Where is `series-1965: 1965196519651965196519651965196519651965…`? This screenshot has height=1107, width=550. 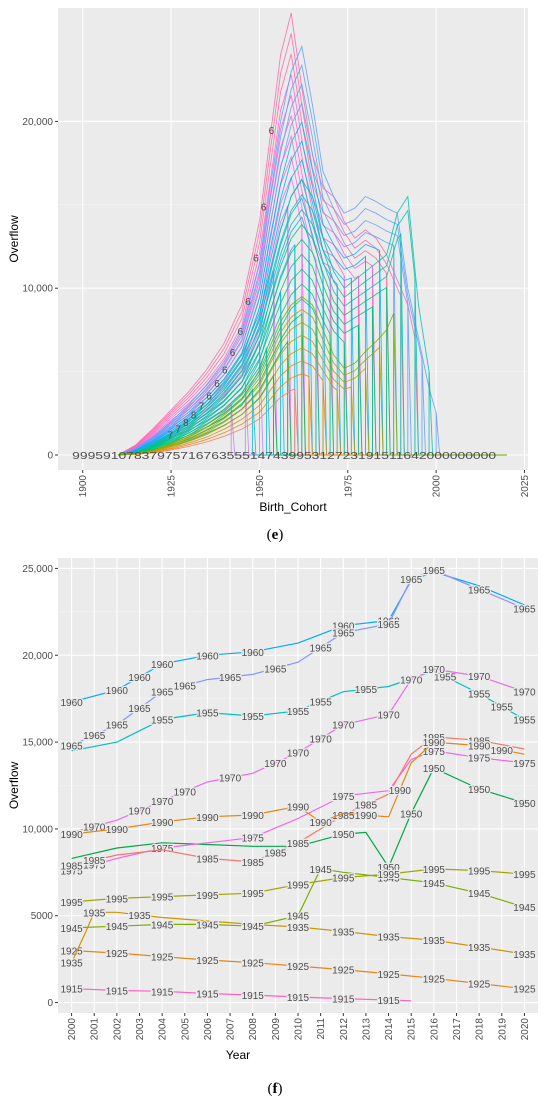
series-1965: 1965196519651965196519651965196519651965… is located at coordinates (298, 659).